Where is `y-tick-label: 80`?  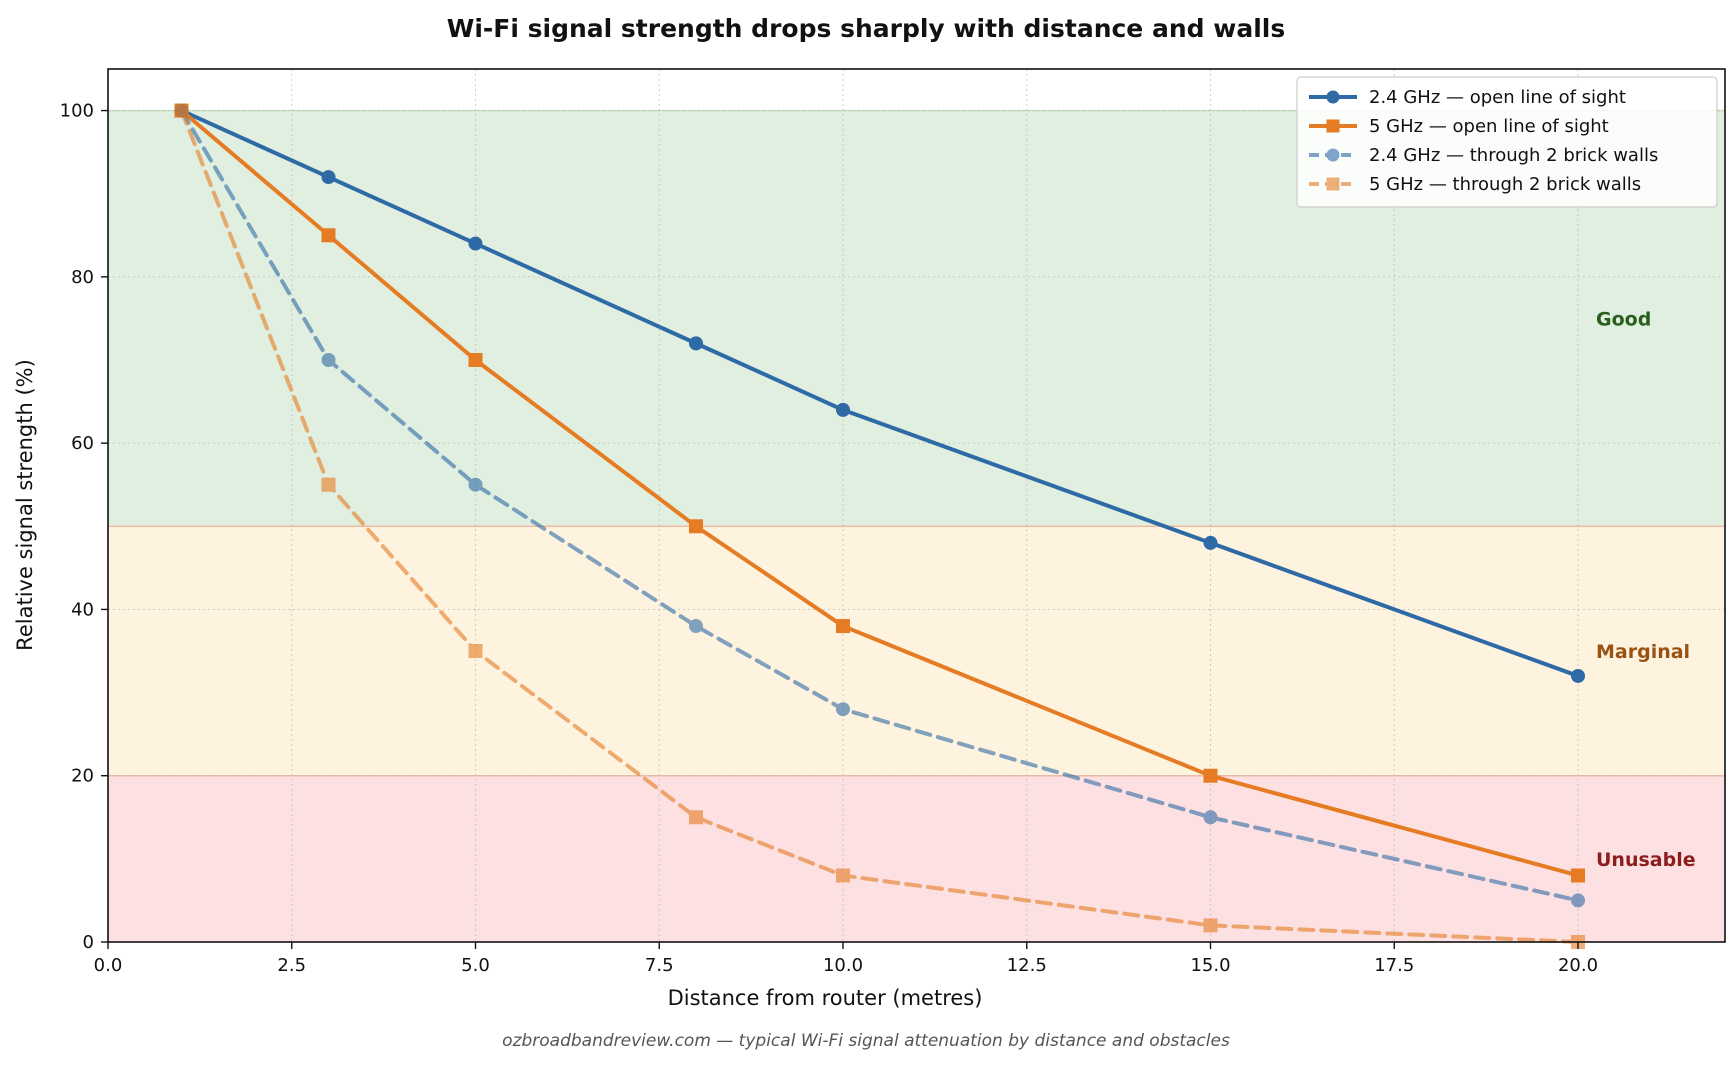 y-tick-label: 80 is located at coordinates (82, 277).